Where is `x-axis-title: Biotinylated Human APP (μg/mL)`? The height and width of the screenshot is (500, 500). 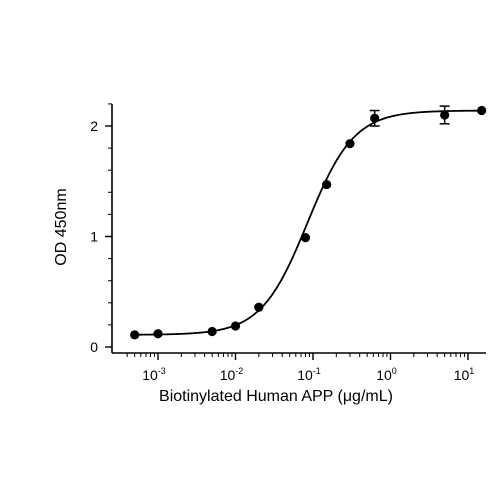 x-axis-title: Biotinylated Human APP (μg/mL) is located at coordinates (276, 396).